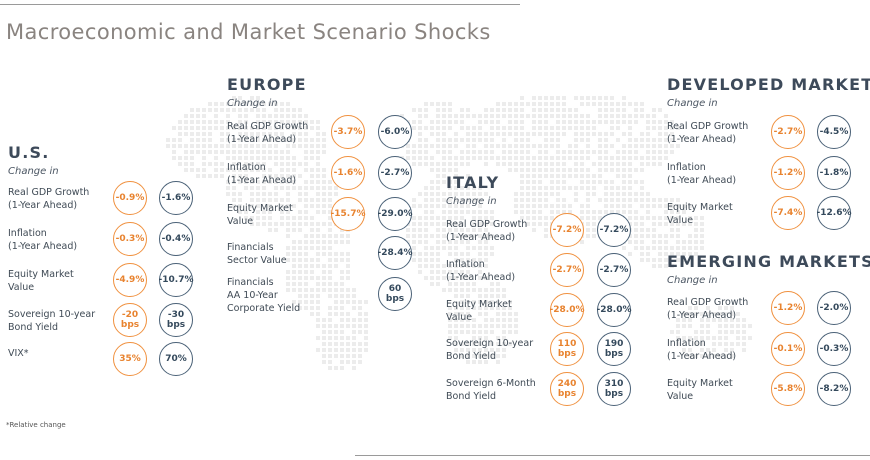 Image resolution: width=870 pixels, height=460 pixels. I want to click on europe-corp-yield-label: Financials AA 10-Year Corporate Yield, so click(264, 295).